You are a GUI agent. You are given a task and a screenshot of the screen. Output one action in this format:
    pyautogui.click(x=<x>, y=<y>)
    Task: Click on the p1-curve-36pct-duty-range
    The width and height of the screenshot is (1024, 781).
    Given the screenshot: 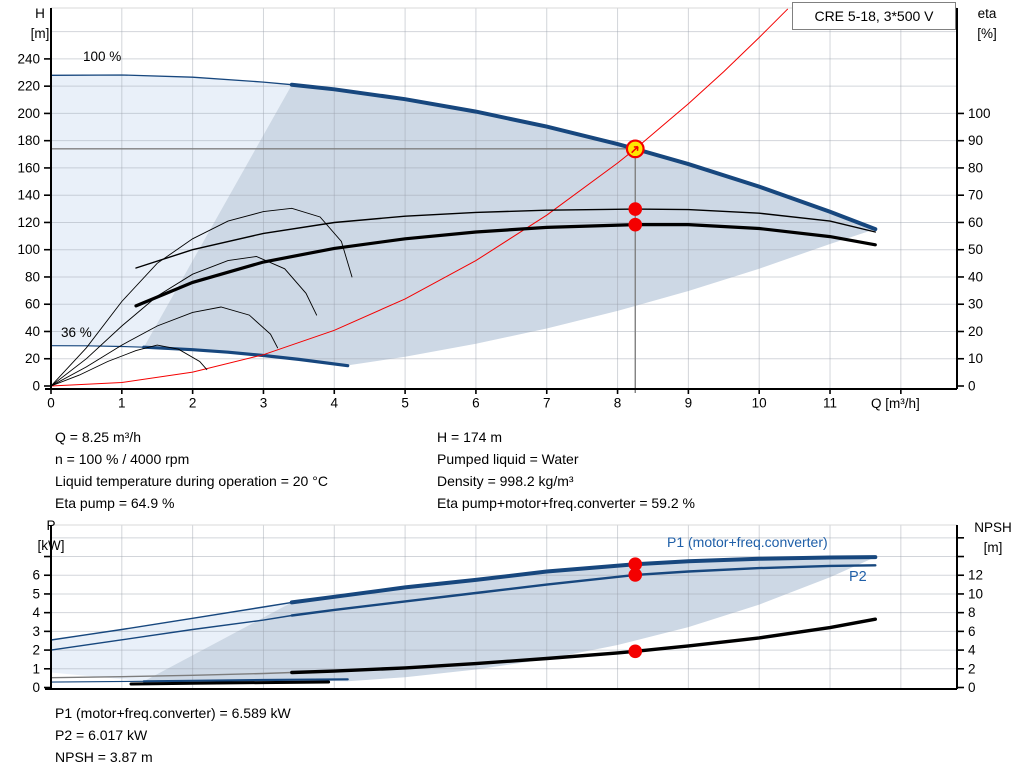 What is the action you would take?
    pyautogui.click(x=245, y=680)
    